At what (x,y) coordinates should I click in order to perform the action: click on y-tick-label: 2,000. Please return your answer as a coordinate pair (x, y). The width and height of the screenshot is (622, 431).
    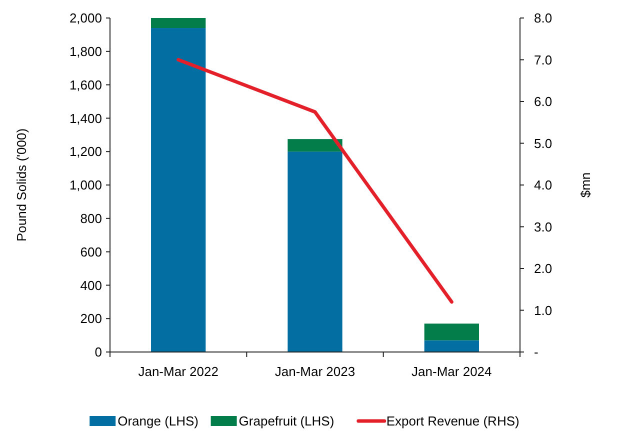
    Looking at the image, I should click on (85, 18).